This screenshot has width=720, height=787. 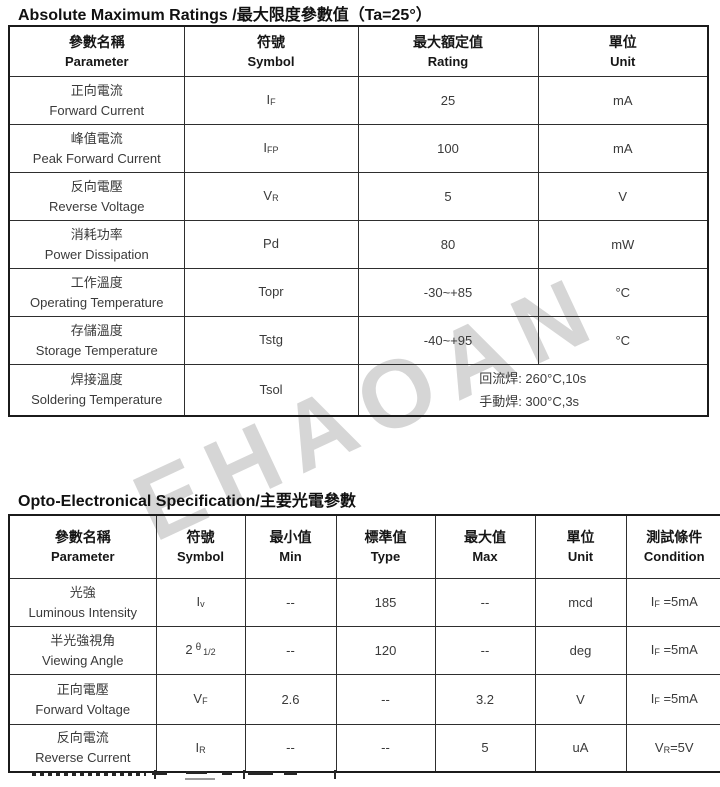 What do you see at coordinates (290, 699) in the screenshot?
I see `cell-min: 2.6` at bounding box center [290, 699].